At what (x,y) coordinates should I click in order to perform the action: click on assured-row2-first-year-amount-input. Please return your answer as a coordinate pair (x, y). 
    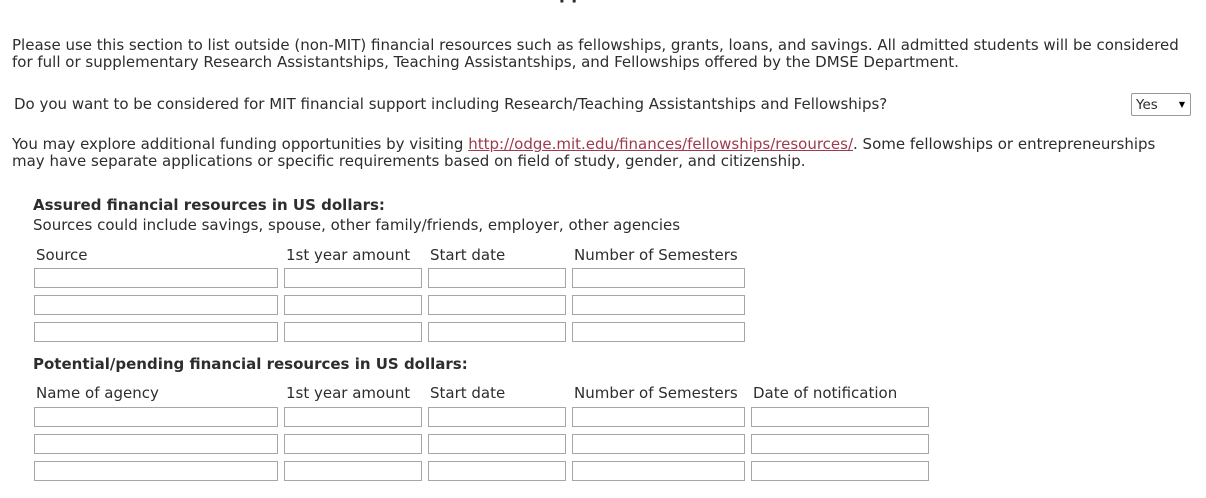
    Looking at the image, I should click on (353, 305).